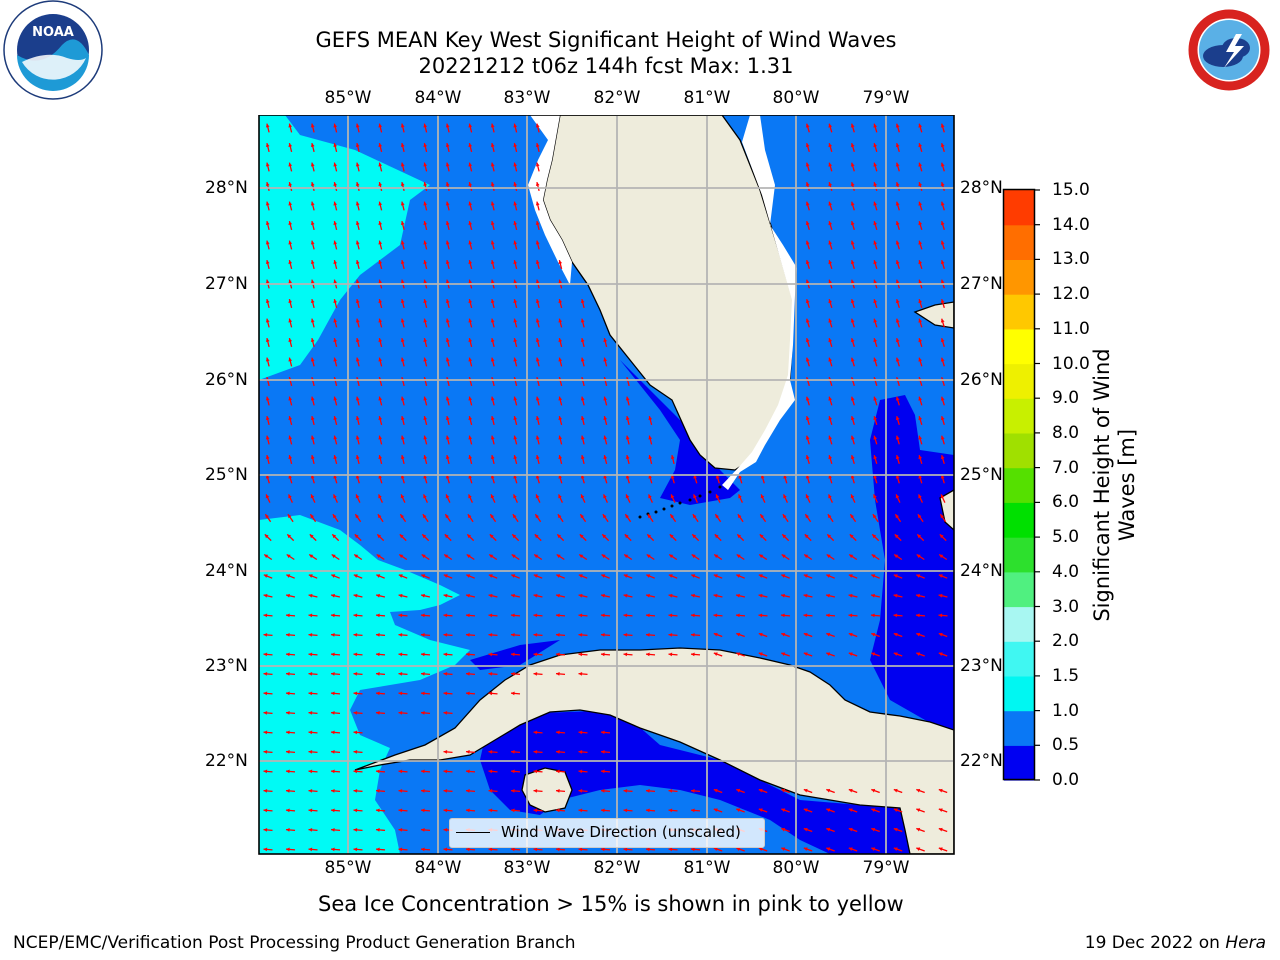  Describe the element at coordinates (53, 32) in the screenshot. I see `svg-text: NOAA` at that location.